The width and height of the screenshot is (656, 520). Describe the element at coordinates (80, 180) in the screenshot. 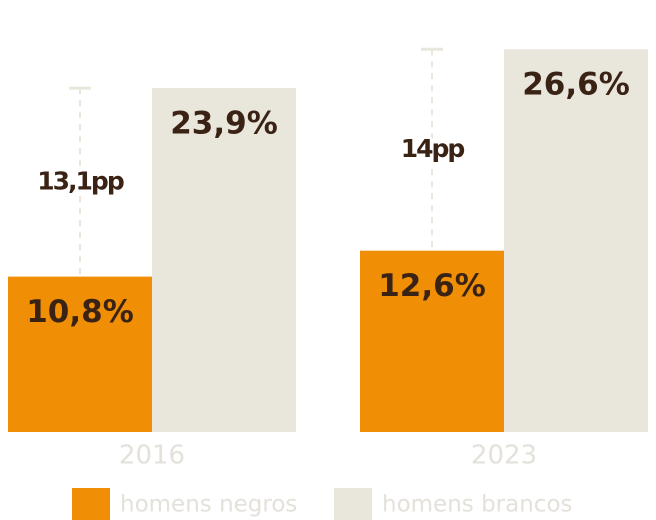

I see `gap-label: 13,1pp` at that location.